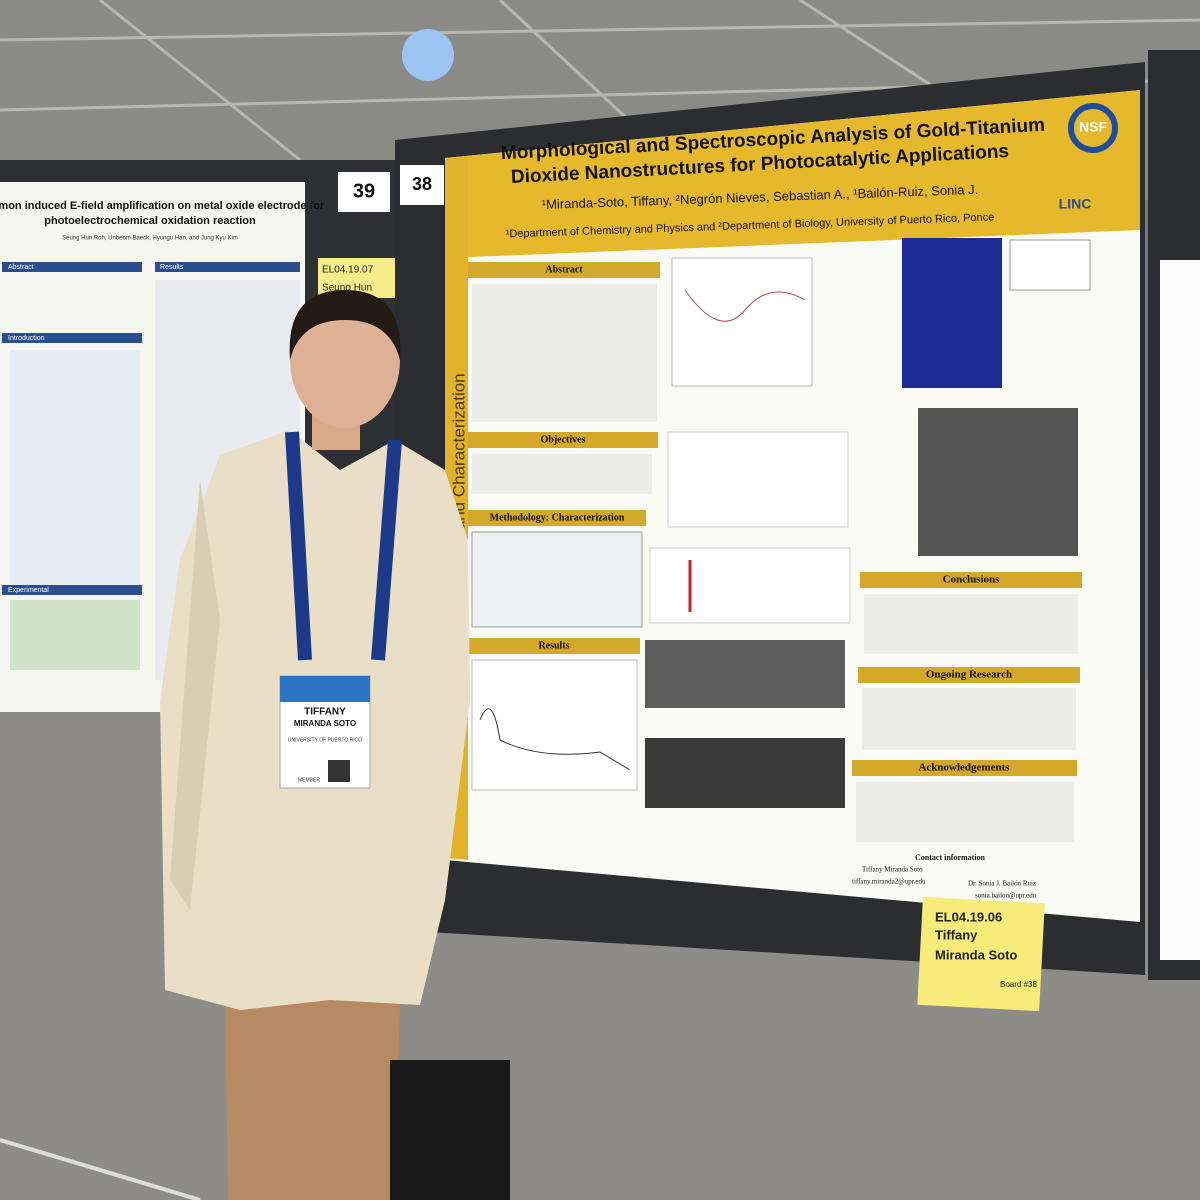  I want to click on title-band, so click(792, 174).